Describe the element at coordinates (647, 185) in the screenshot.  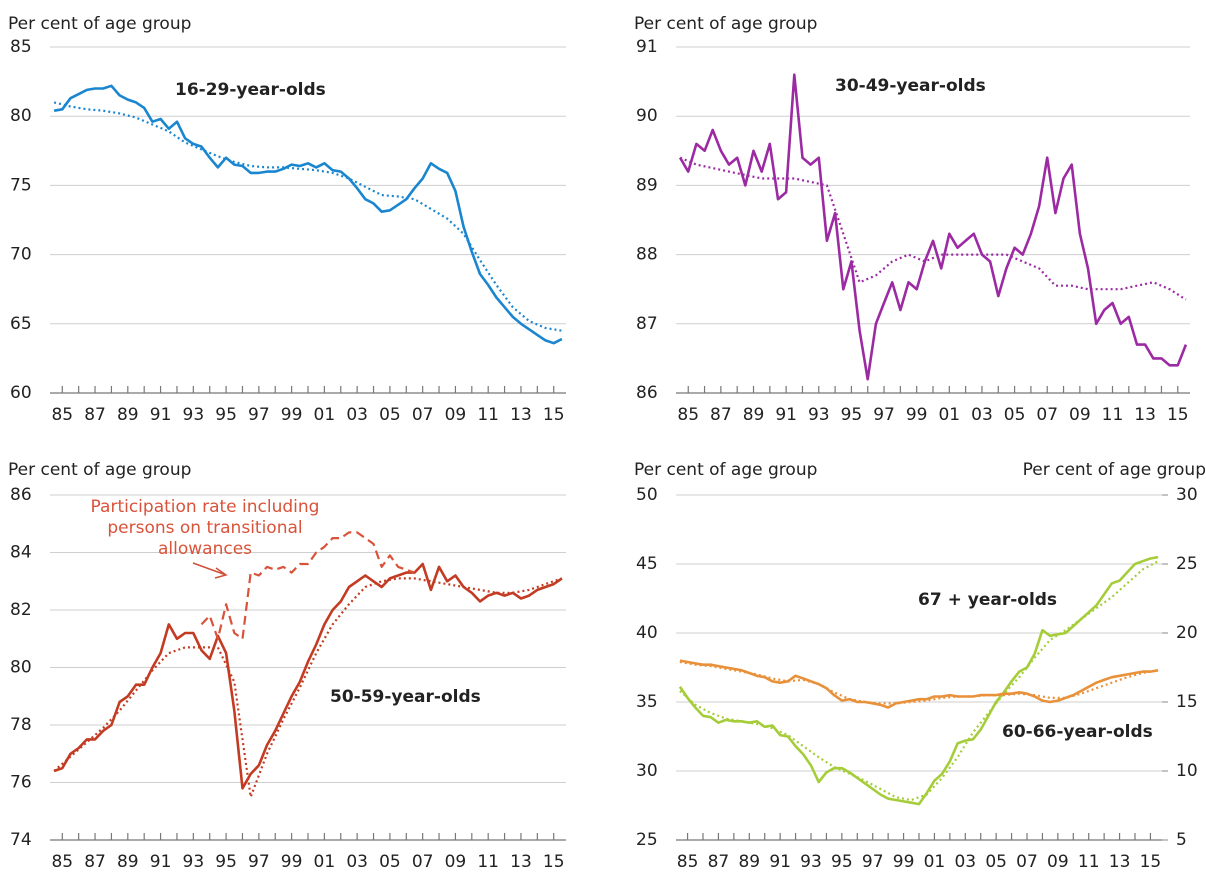
I see `y-tick-label: 89` at that location.